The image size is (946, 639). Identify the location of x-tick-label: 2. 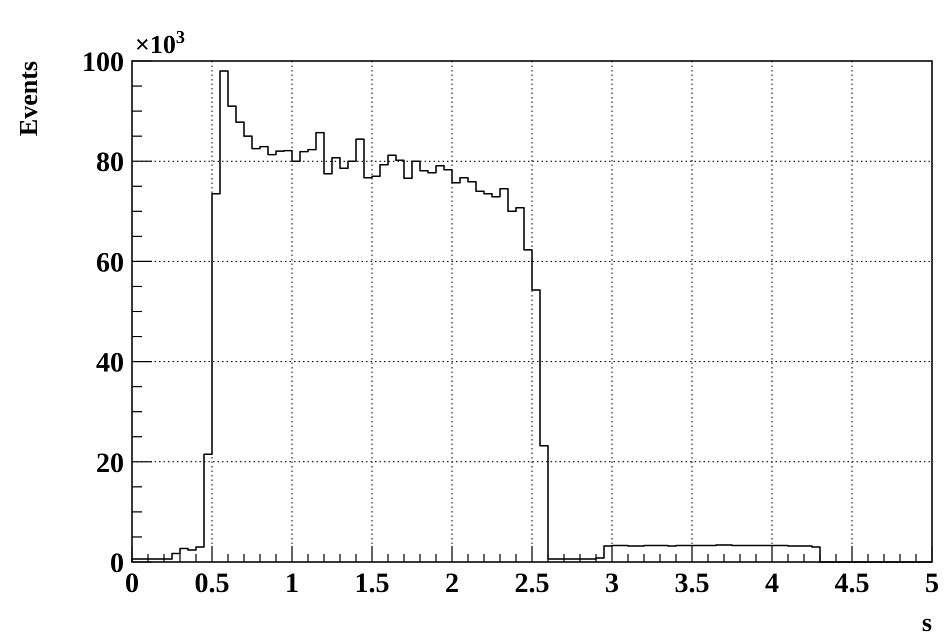
(452, 583).